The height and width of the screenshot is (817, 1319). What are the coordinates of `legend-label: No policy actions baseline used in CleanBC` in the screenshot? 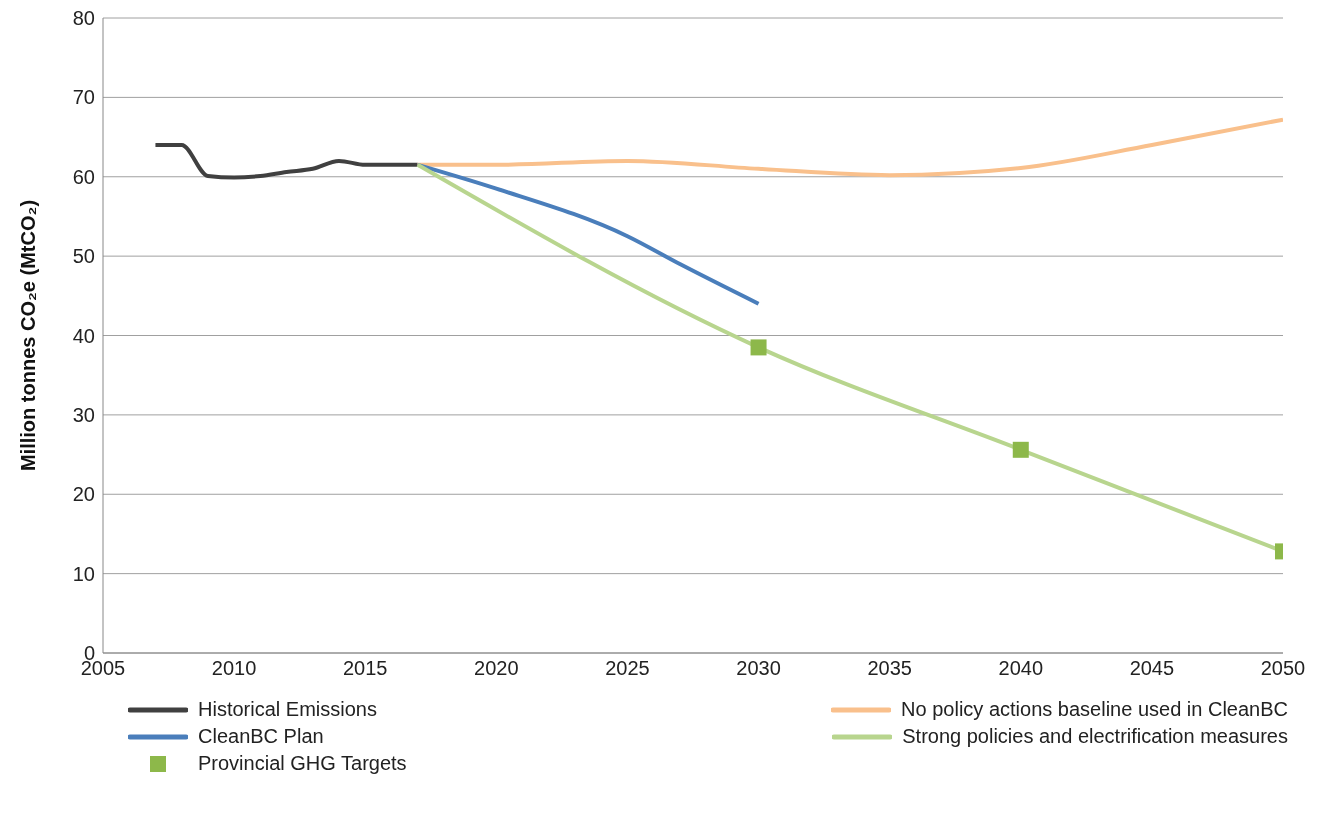 It's located at (1094, 709).